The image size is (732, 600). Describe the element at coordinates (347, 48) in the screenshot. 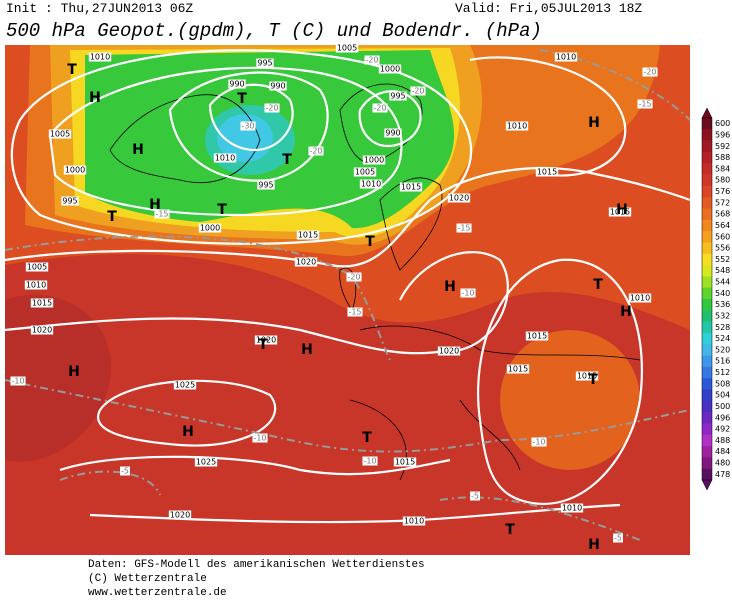

I see `contour-label: 1005` at that location.